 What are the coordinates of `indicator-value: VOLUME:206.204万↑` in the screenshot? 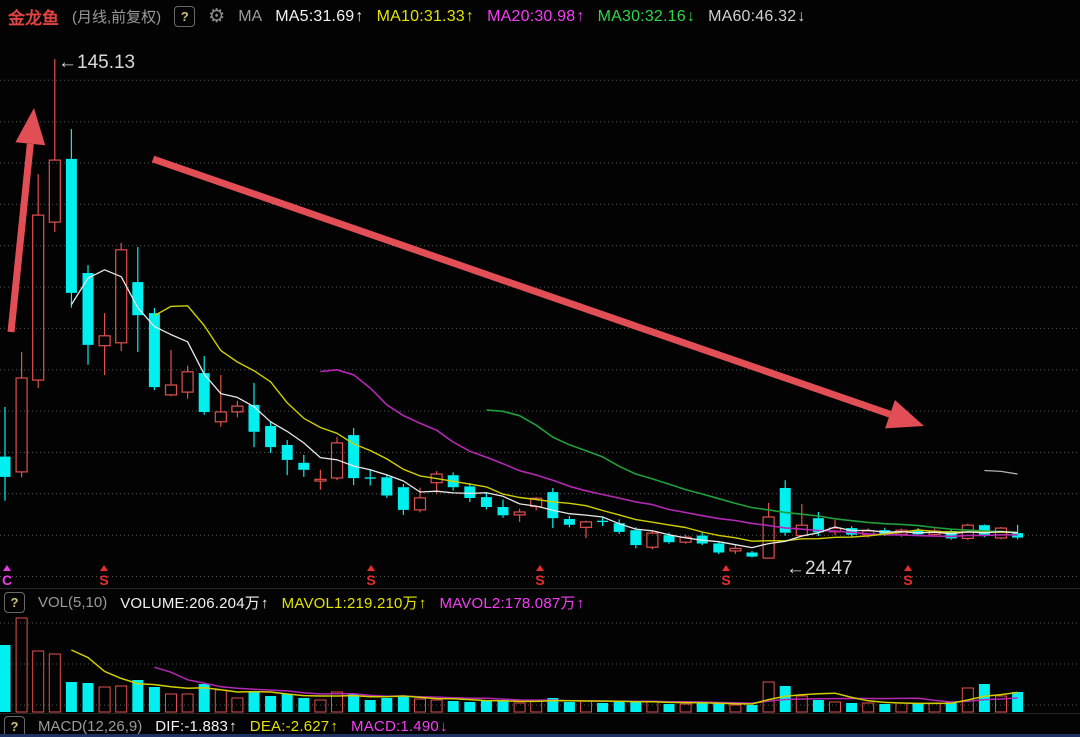 It's located at (194, 603).